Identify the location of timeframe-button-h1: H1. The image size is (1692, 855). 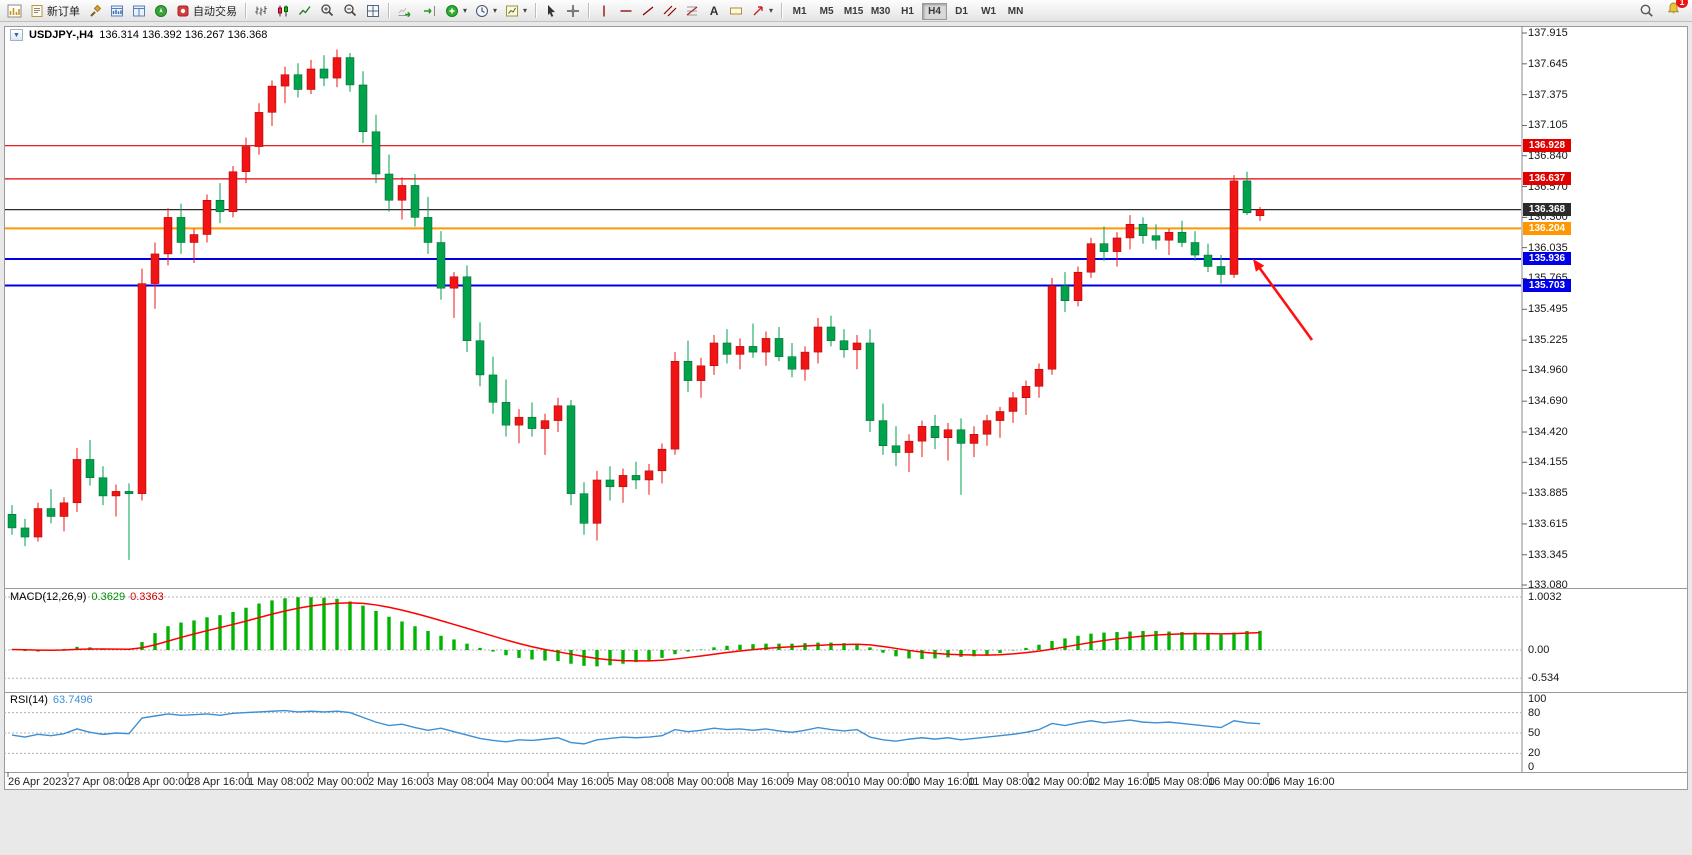
(907, 11).